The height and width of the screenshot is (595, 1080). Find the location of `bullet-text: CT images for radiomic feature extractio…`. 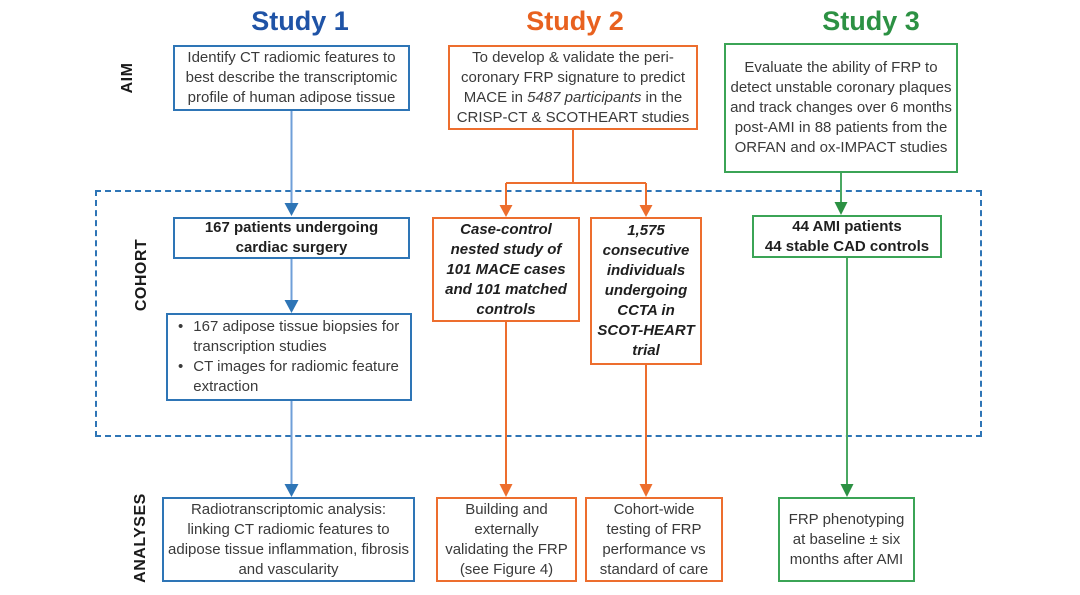

bullet-text: CT images for radiomic feature extractio… is located at coordinates (296, 376).